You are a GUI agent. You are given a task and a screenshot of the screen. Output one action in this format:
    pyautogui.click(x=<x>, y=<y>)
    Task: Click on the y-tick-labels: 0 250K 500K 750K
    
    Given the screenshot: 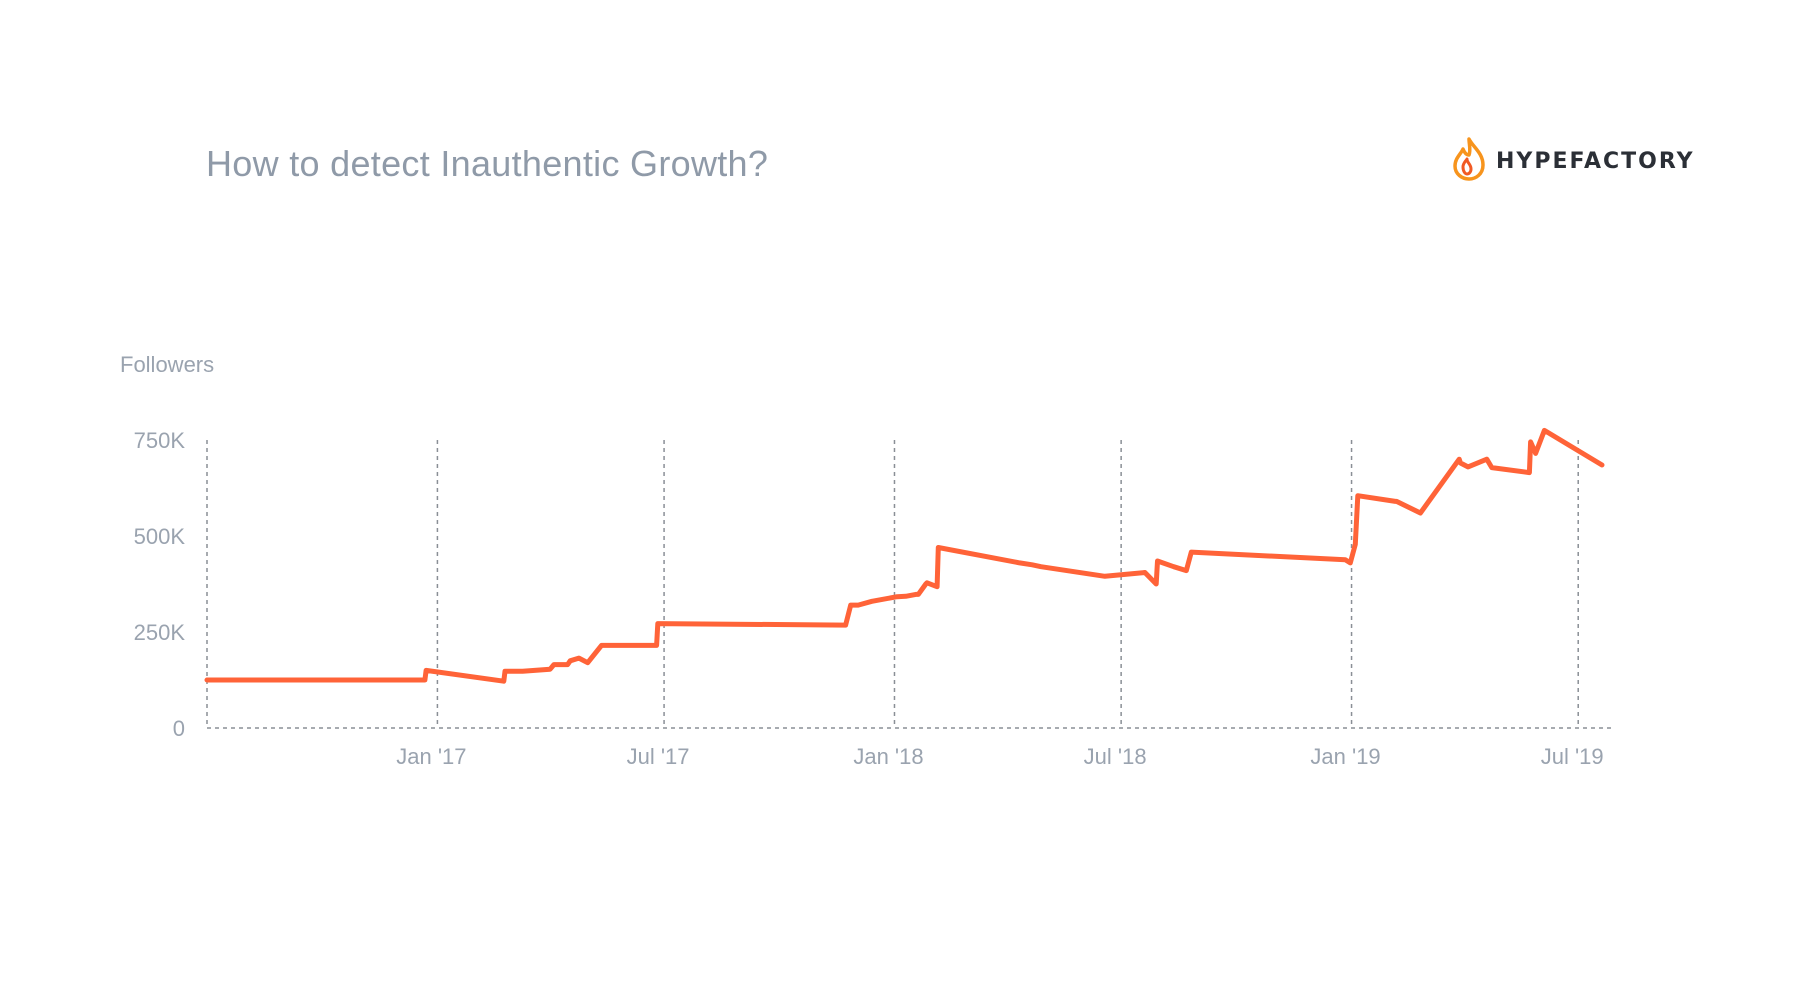 What is the action you would take?
    pyautogui.click(x=160, y=584)
    